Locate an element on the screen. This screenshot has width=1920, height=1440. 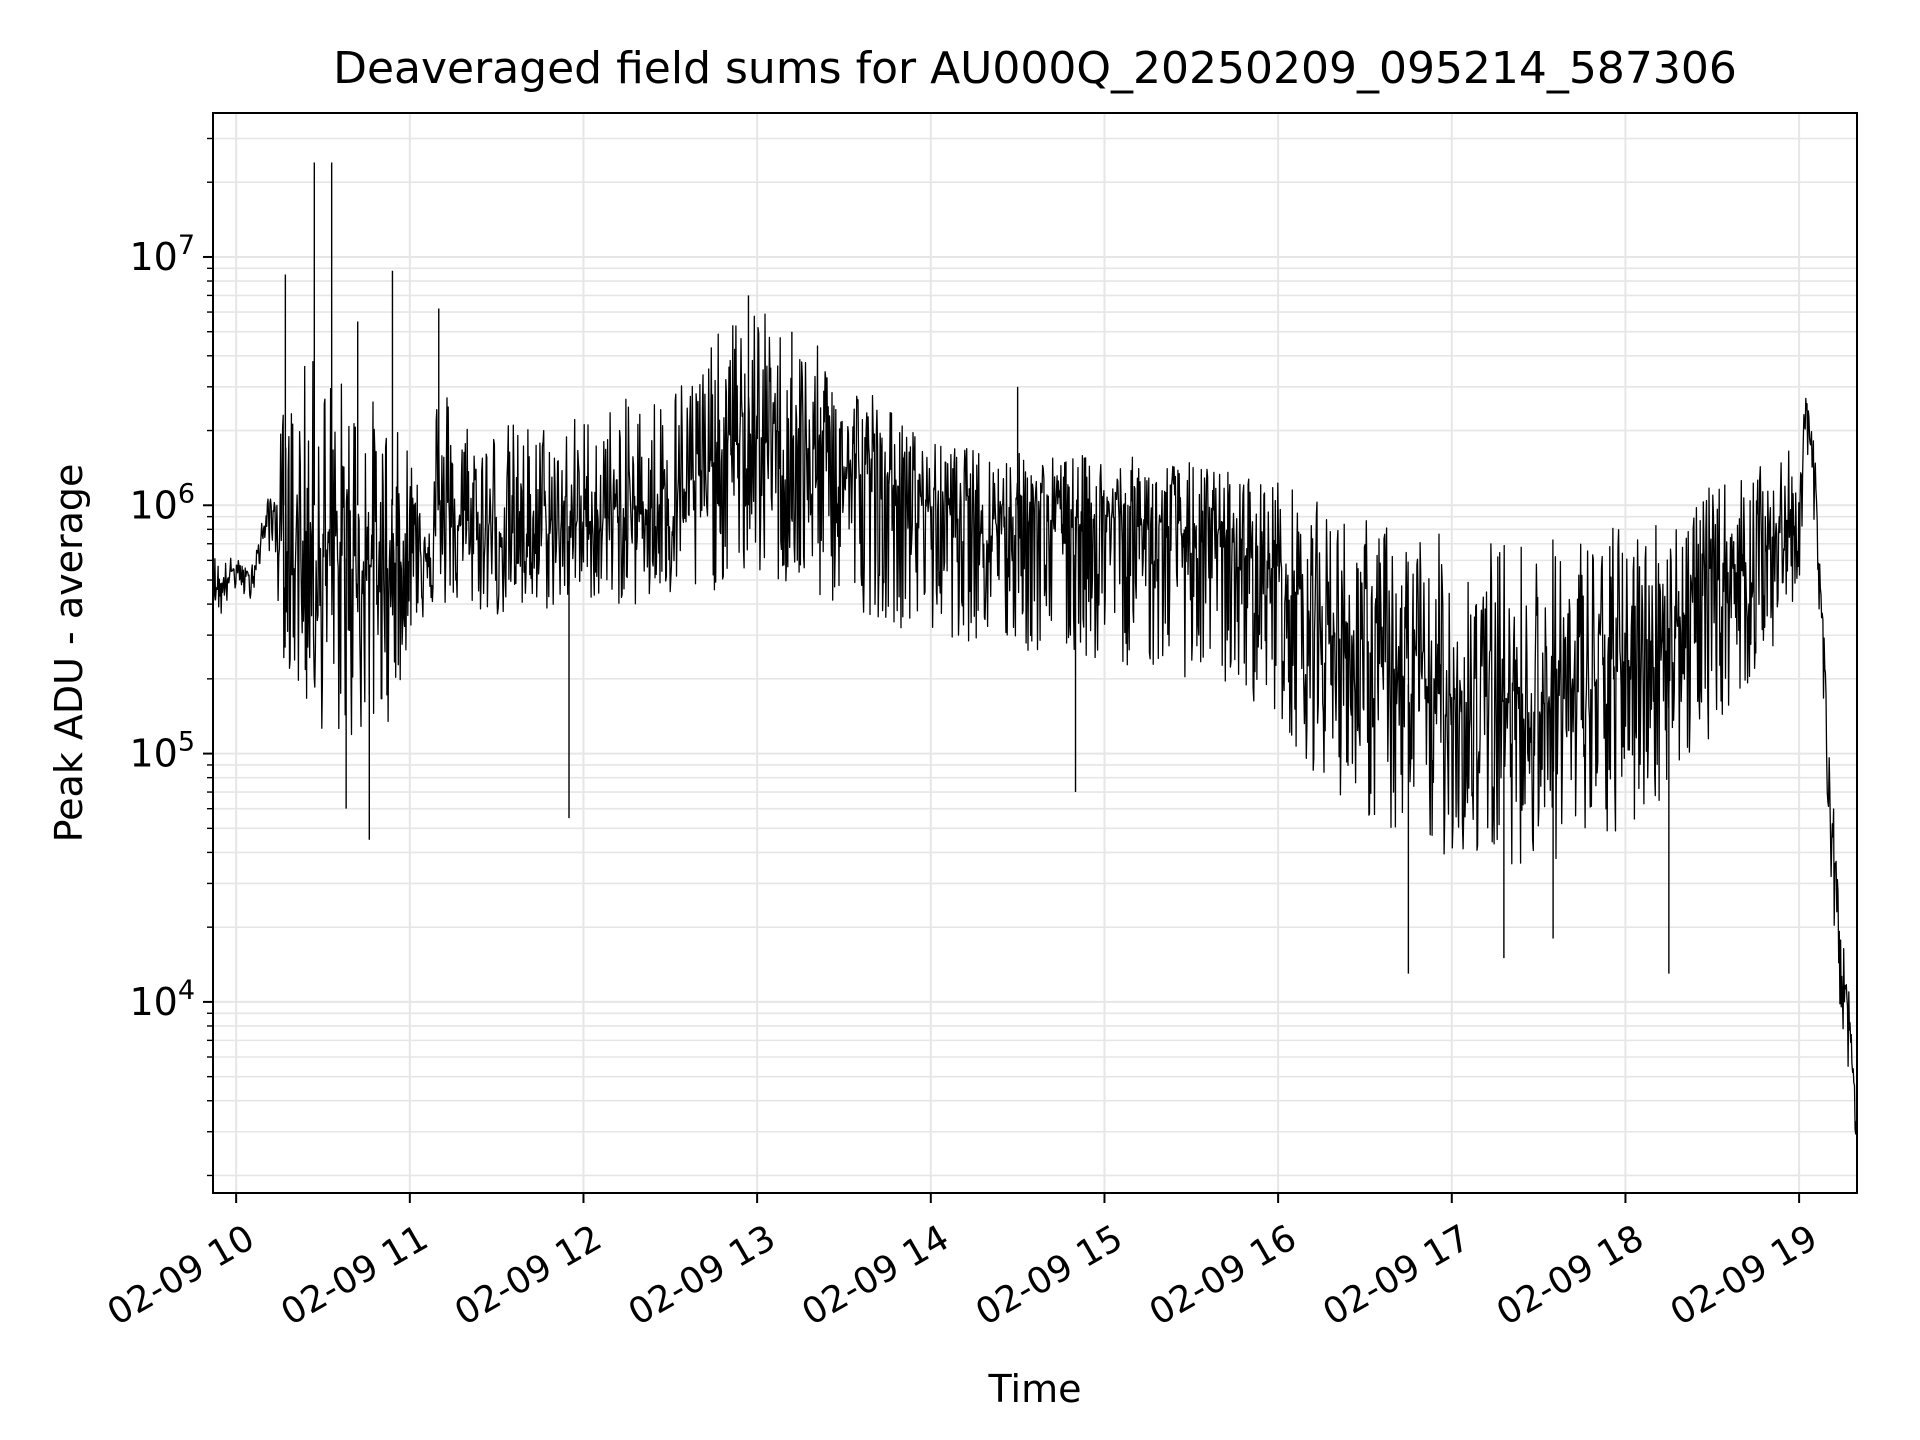
x-axis-label: Time is located at coordinates (1035, 1389).